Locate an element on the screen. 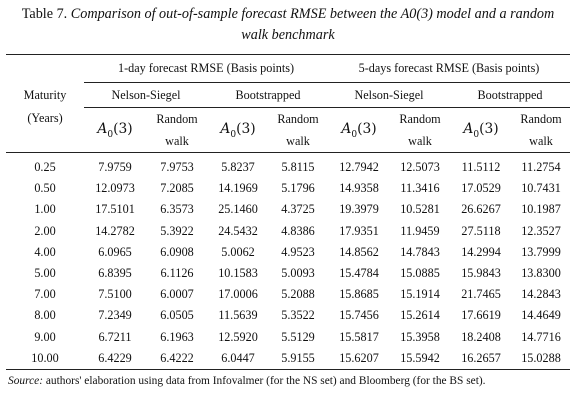 Image resolution: width=576 pixels, height=405 pixels. rmse-cell: 14.8562 is located at coordinates (359, 251).